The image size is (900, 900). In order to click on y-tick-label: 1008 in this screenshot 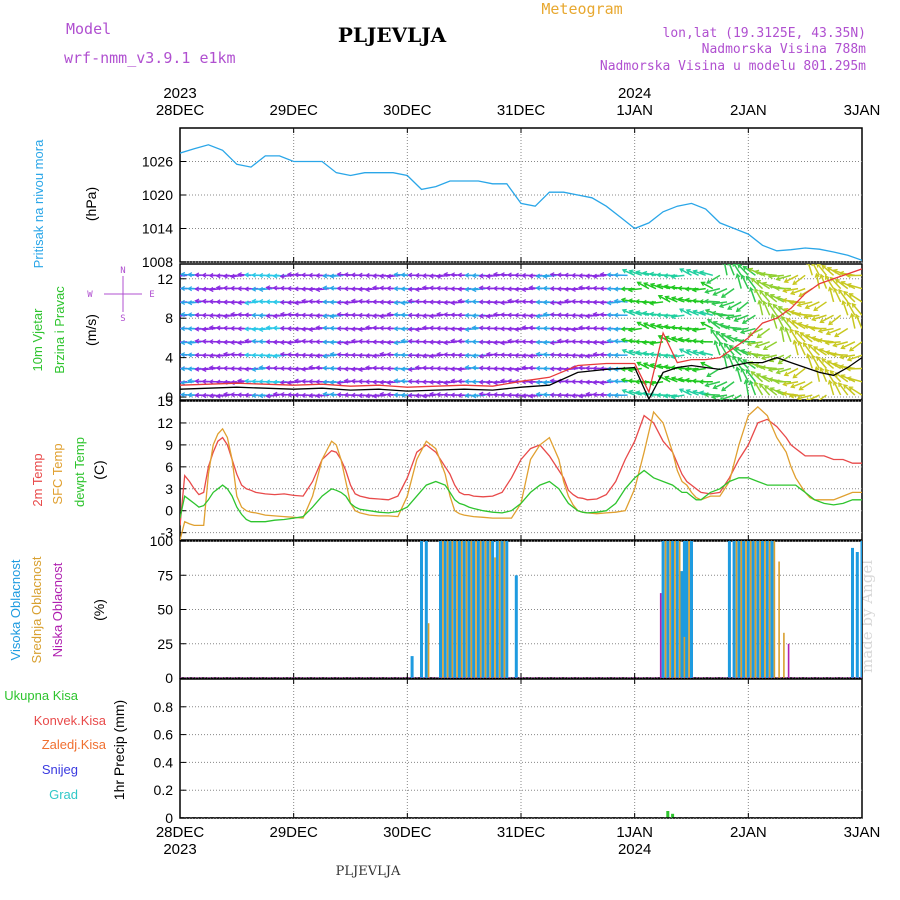, I will do `click(157, 262)`.